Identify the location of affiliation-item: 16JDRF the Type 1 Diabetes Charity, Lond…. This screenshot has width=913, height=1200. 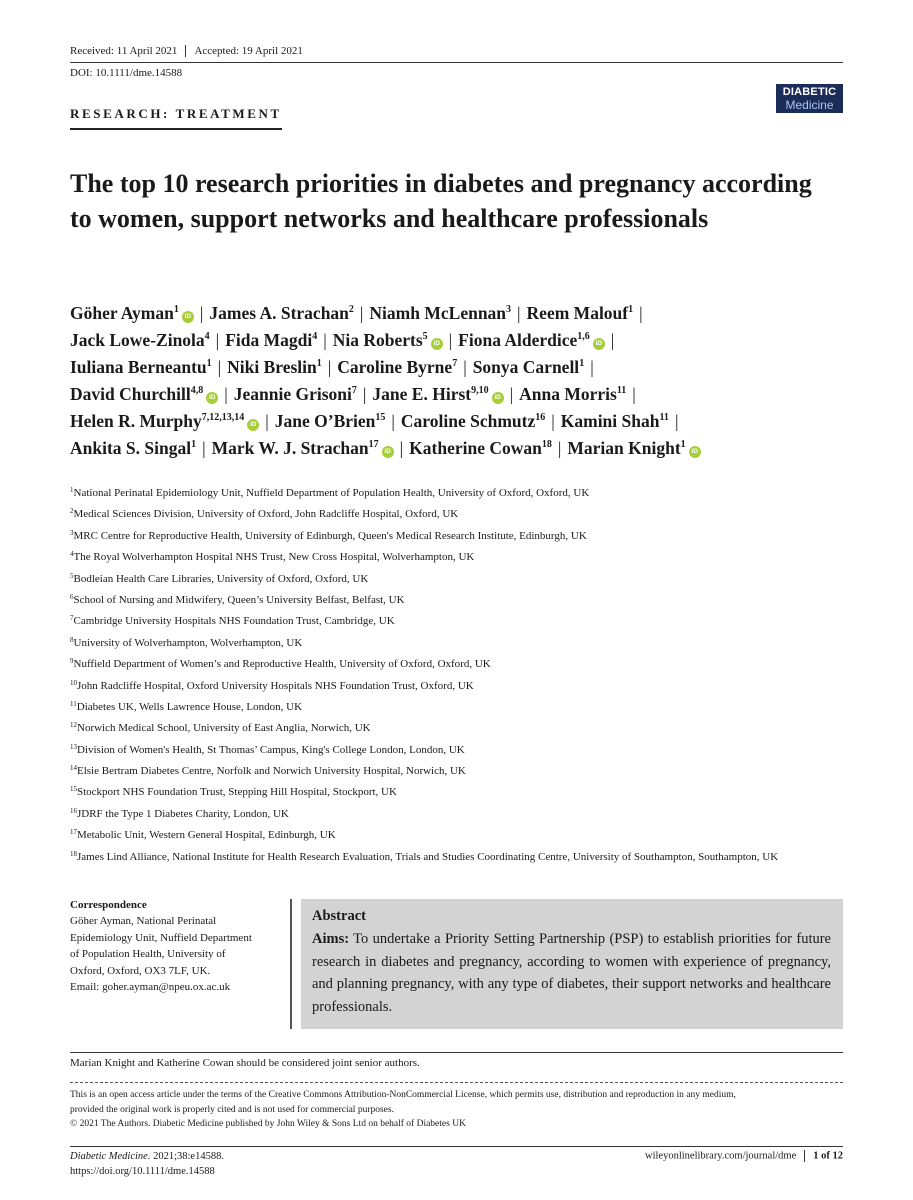
(465, 814).